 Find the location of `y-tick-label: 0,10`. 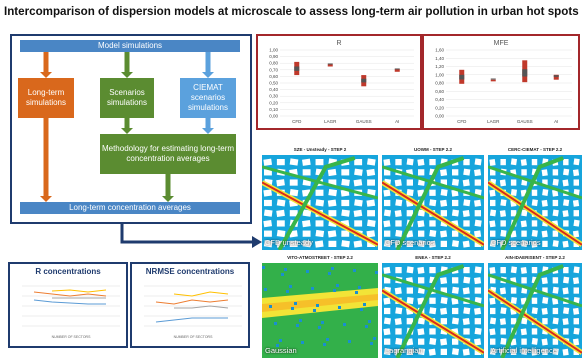

y-tick-label: 0,10 is located at coordinates (273, 109).